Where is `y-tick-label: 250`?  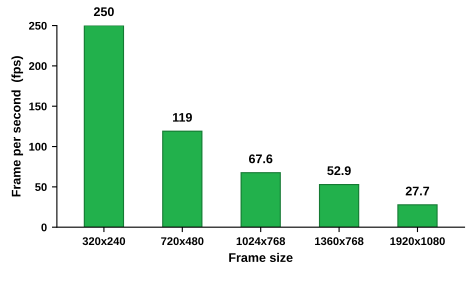
y-tick-label: 250 is located at coordinates (38, 26).